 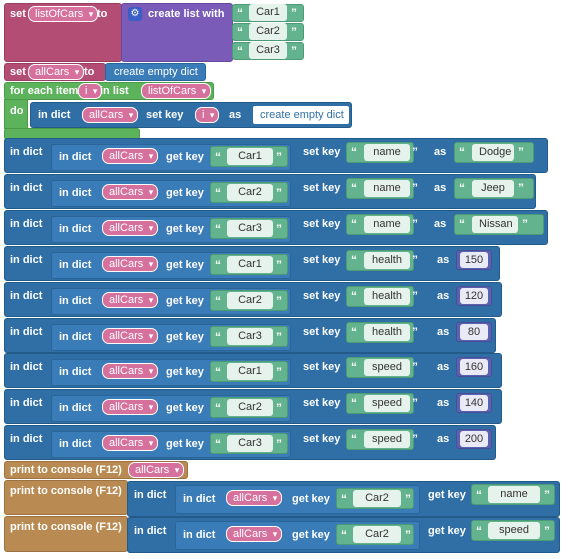 I want to click on gear-icon: ⚙, so click(x=135, y=14).